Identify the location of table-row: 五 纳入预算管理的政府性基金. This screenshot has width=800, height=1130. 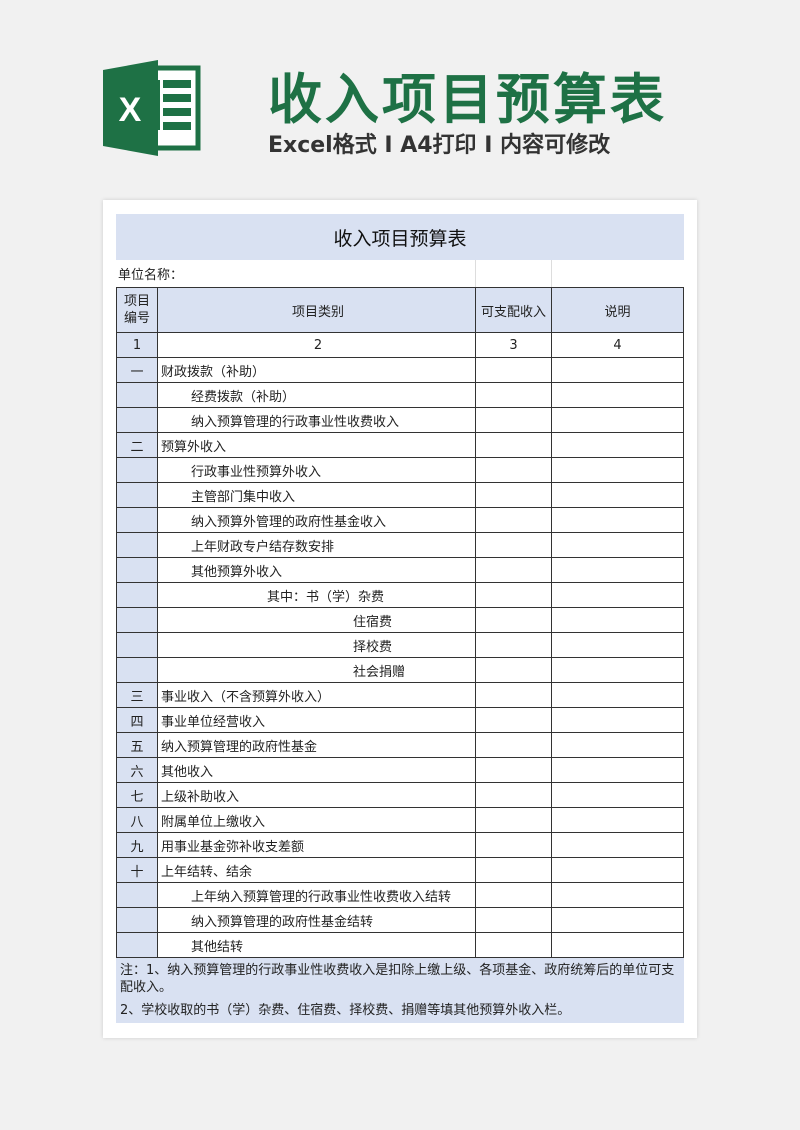
(400, 745).